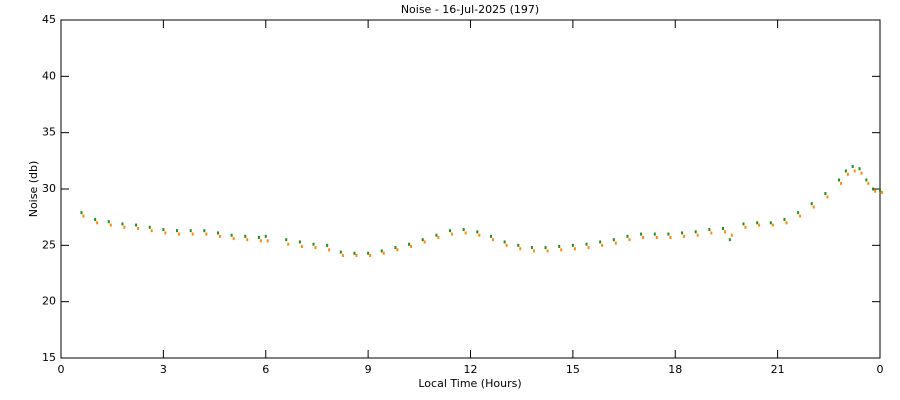 The width and height of the screenshot is (900, 400). What do you see at coordinates (49, 75) in the screenshot?
I see `y-tick-label: 40` at bounding box center [49, 75].